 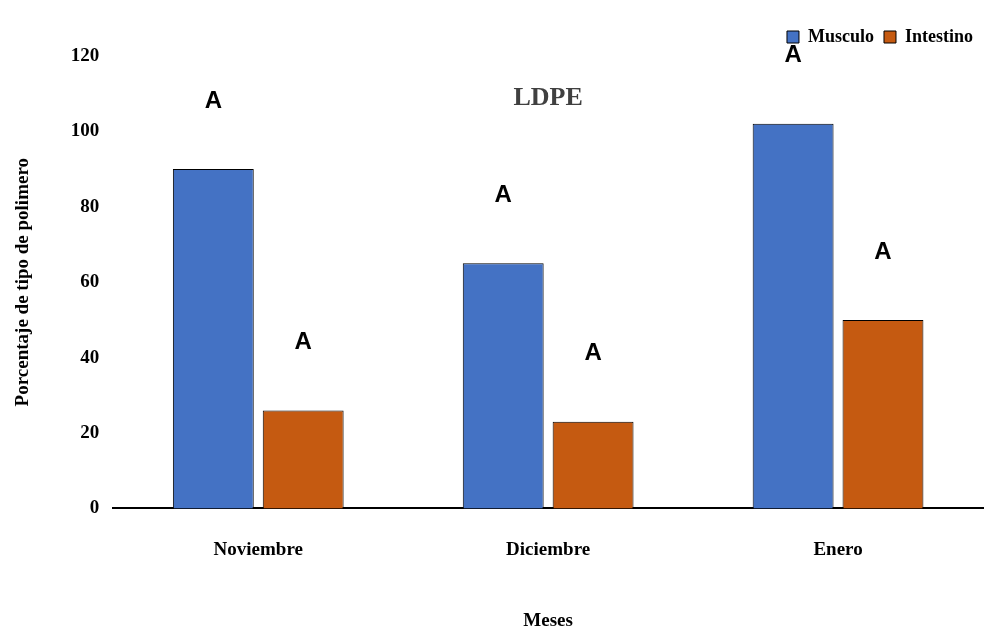 I want to click on y-tick-label: 40, so click(x=90, y=356).